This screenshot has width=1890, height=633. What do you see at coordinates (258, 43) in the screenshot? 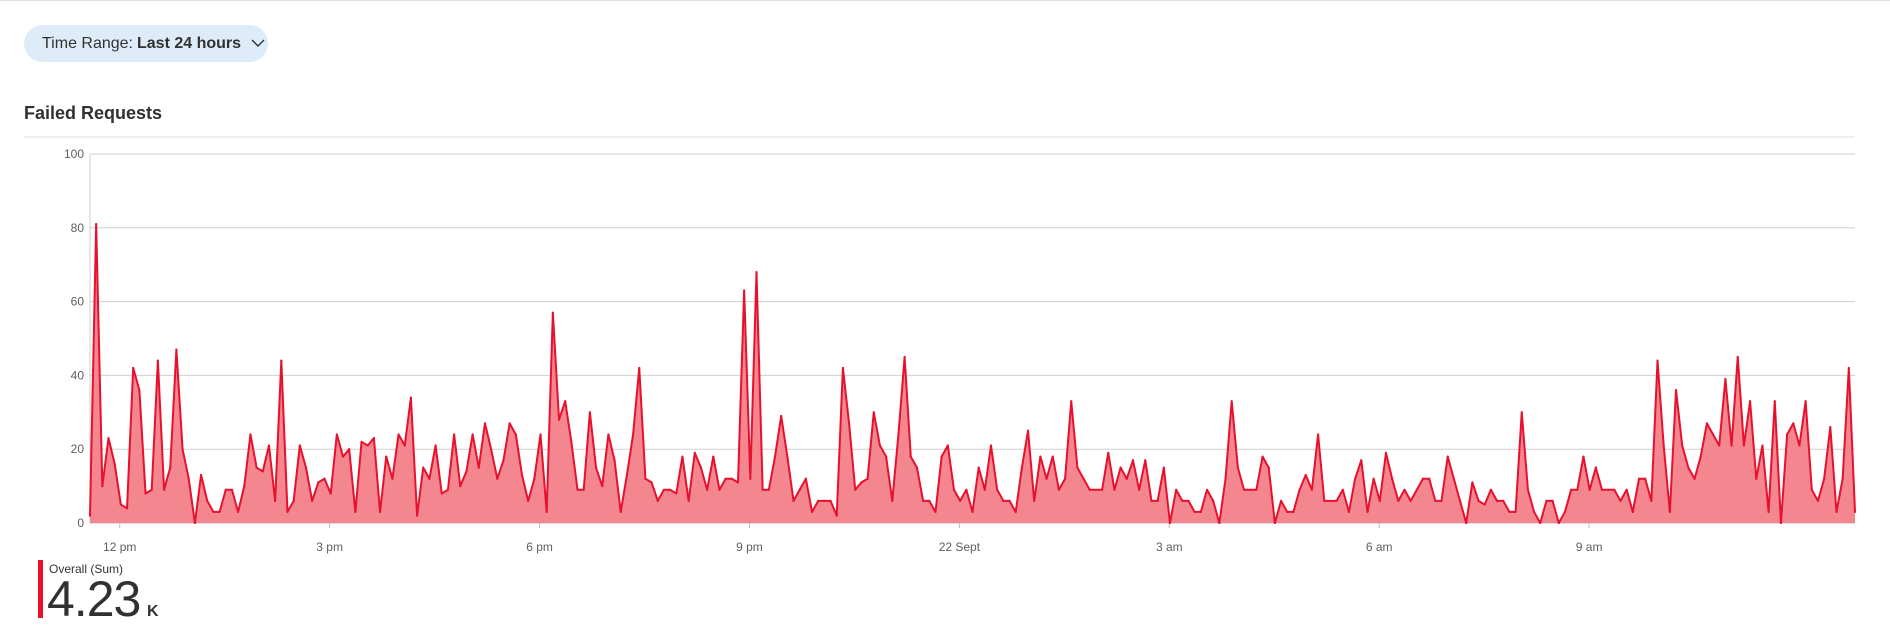
I see `chevron-down-icon` at bounding box center [258, 43].